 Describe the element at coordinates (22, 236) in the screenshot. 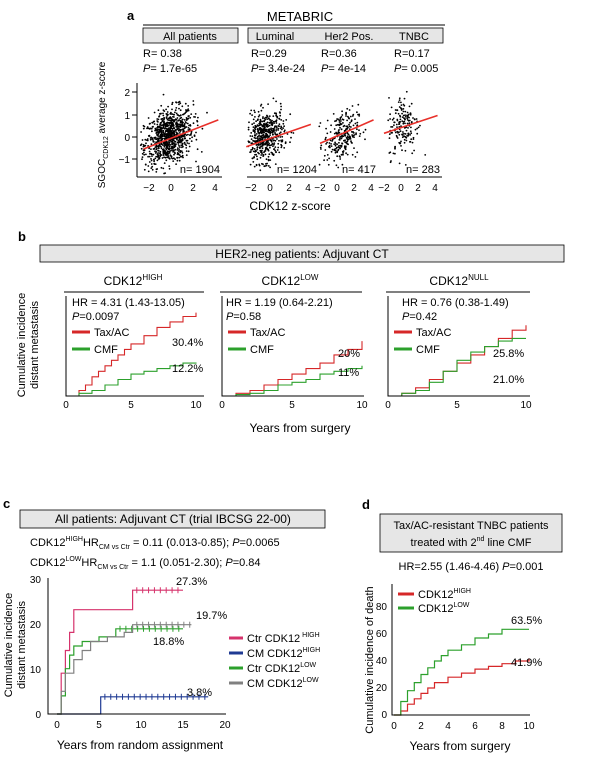

I see `panel-b-label: b` at that location.